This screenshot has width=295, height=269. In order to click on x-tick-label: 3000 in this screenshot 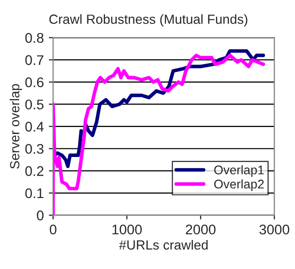, I will do `click(274, 229)`.